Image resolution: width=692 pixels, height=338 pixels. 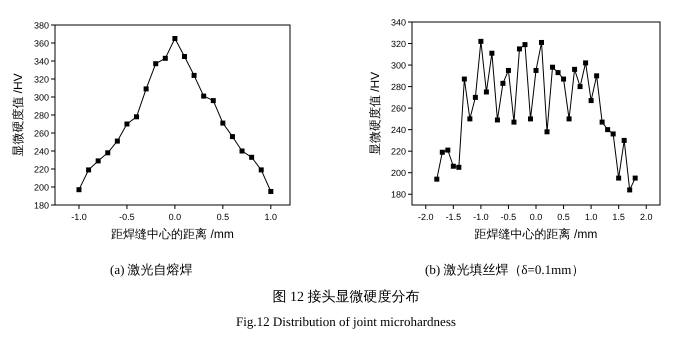 I want to click on y-tick-label: 360, so click(x=41, y=43).